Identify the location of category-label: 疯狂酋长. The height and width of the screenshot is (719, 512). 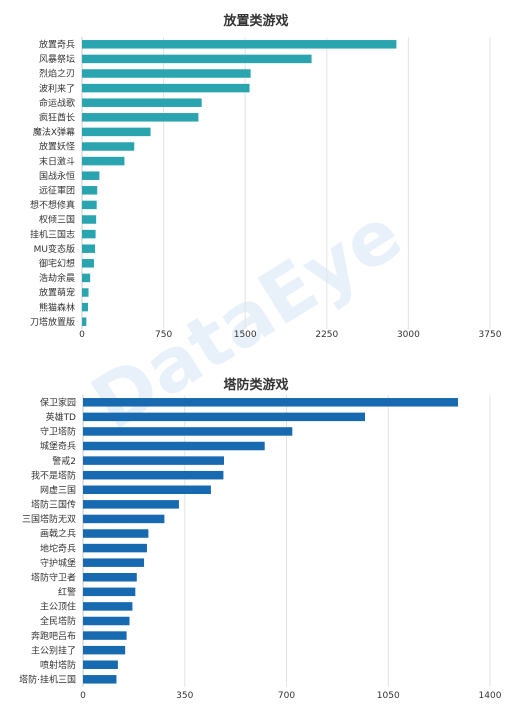
(57, 118).